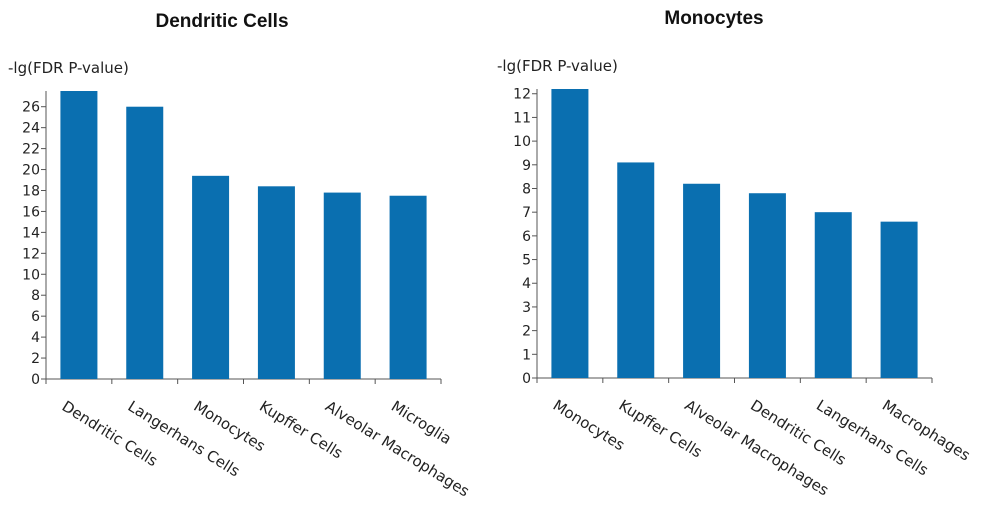 The width and height of the screenshot is (985, 509). Describe the element at coordinates (526, 355) in the screenshot. I see `y-tick-label: 1` at that location.